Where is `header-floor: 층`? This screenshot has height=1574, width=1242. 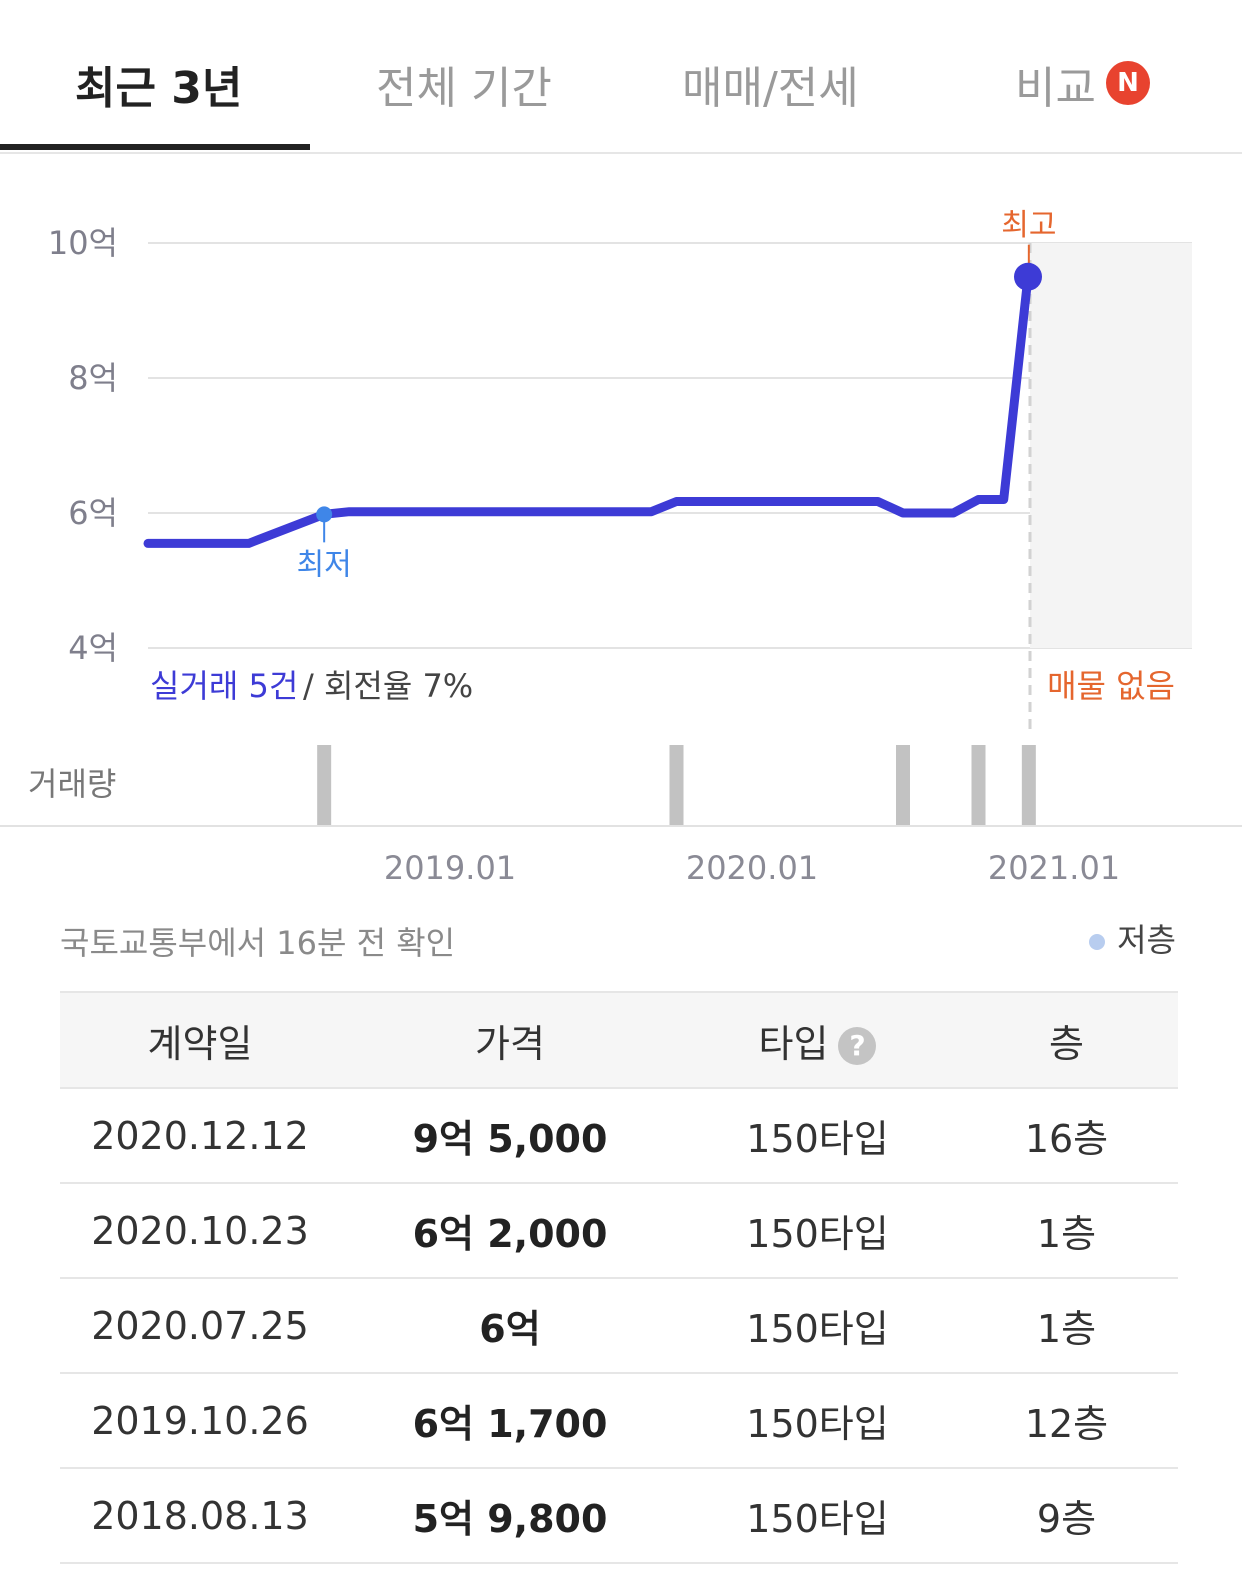
header-floor: 층 is located at coordinates (1066, 1040).